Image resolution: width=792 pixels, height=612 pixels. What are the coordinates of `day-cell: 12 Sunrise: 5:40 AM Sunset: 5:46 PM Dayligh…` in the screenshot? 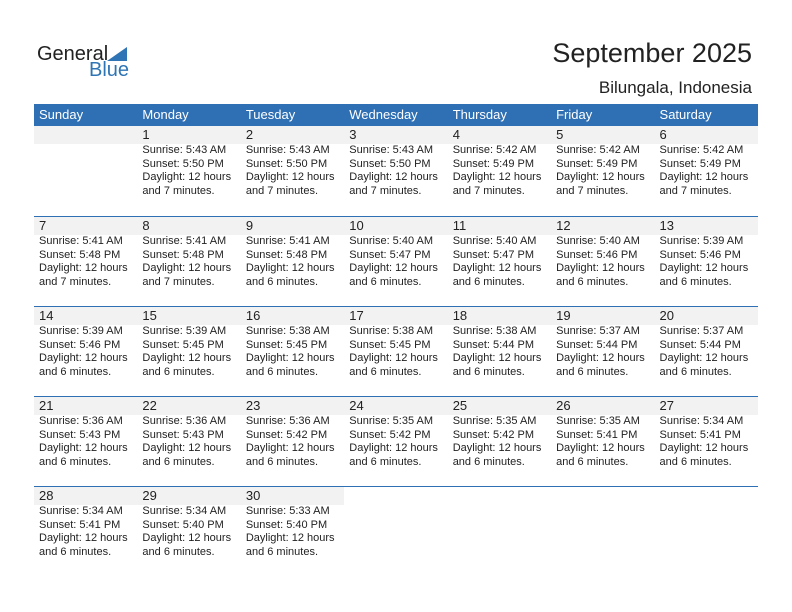 It's located at (602, 261).